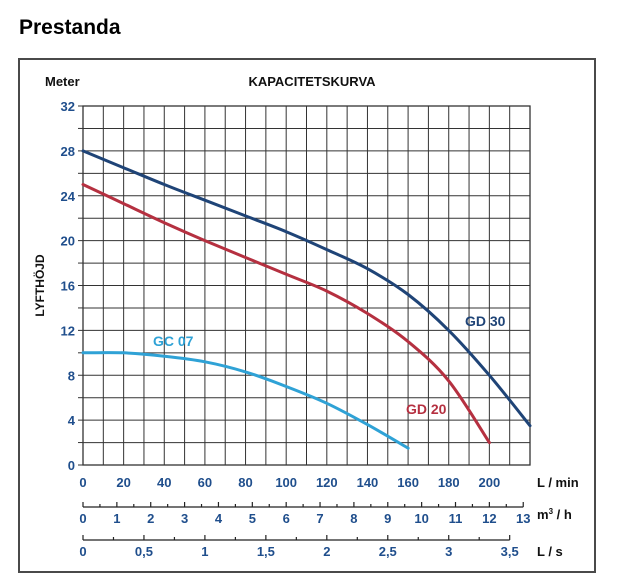 The width and height of the screenshot is (627, 583). I want to click on y-tick-label: 12, so click(68, 330).